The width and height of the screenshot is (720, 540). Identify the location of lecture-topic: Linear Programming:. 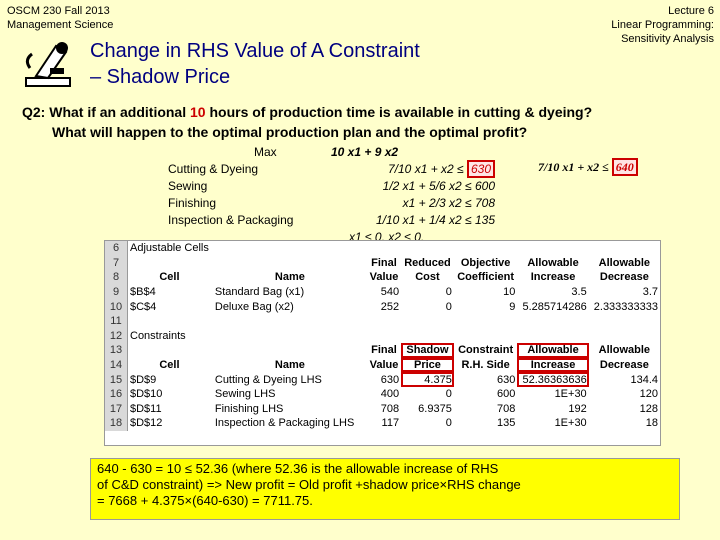
(662, 25).